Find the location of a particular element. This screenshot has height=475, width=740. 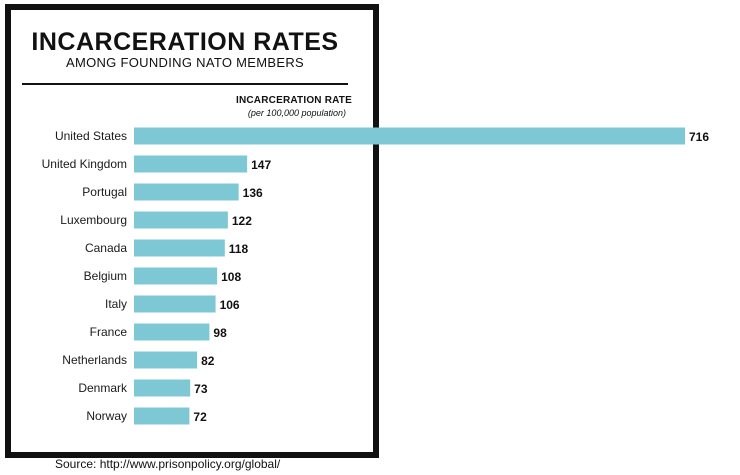

bar-france is located at coordinates (172, 332).